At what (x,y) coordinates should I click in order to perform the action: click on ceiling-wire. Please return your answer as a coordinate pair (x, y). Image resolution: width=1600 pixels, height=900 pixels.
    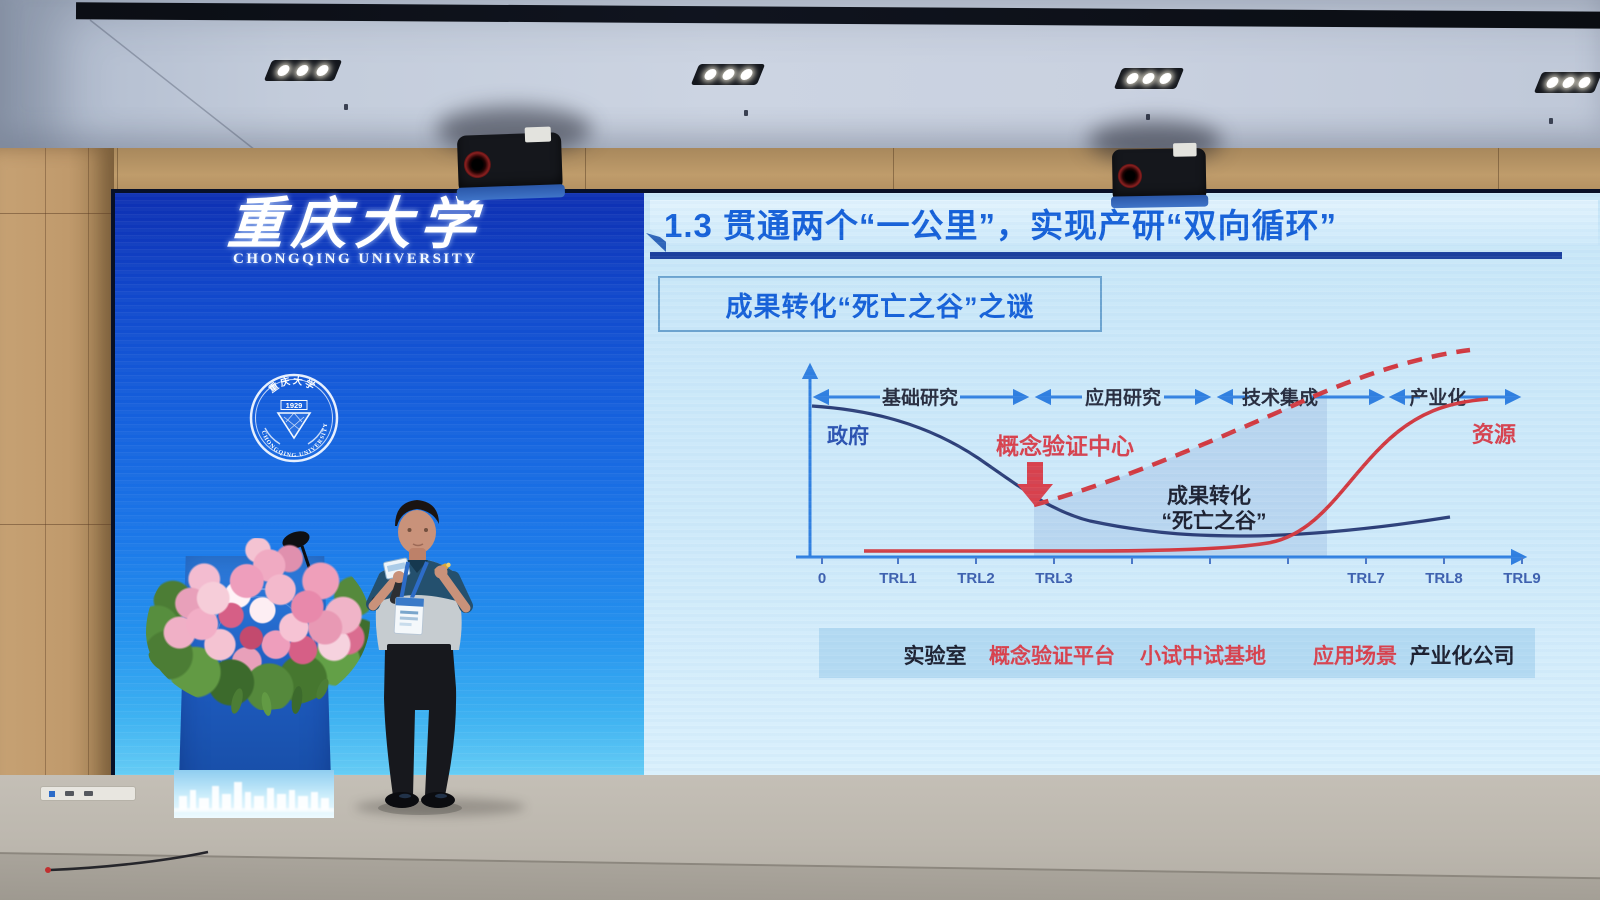
    Looking at the image, I should click on (172, 85).